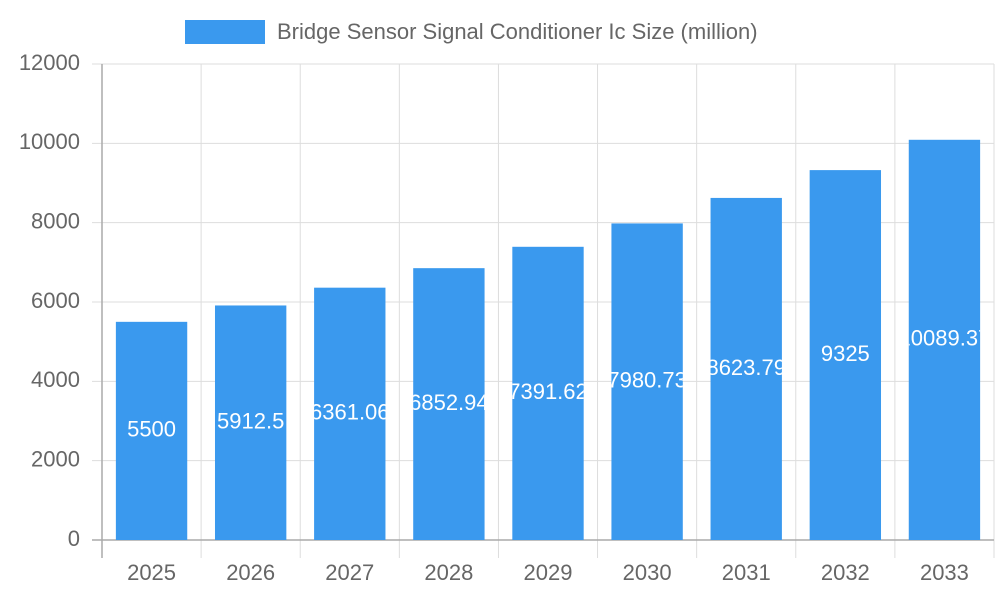 The width and height of the screenshot is (1000, 600). I want to click on y-tick-label: 10000, so click(49, 141).